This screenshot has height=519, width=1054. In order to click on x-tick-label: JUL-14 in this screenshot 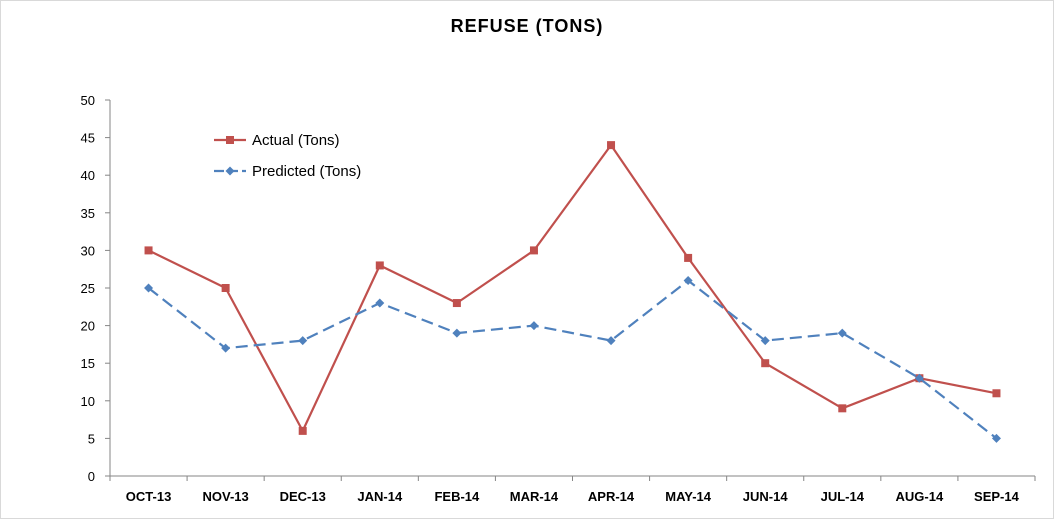, I will do `click(843, 496)`.